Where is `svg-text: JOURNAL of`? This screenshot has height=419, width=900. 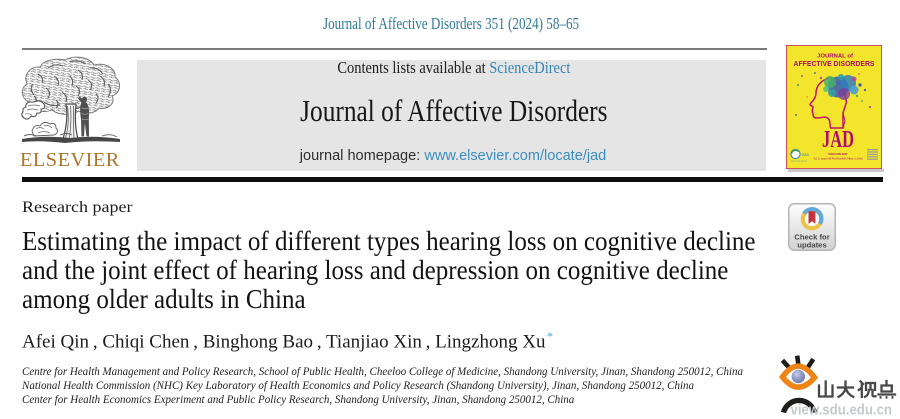 svg-text: JOURNAL of is located at coordinates (835, 57).